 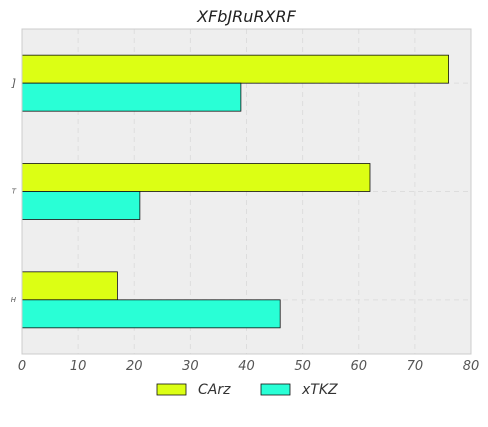 What do you see at coordinates (214, 390) in the screenshot?
I see `legend-label-CArz: CArz` at bounding box center [214, 390].